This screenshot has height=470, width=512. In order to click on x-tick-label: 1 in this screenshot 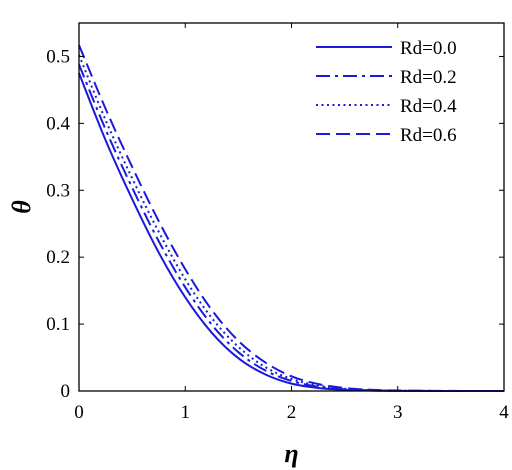, I will do `click(186, 412)`.